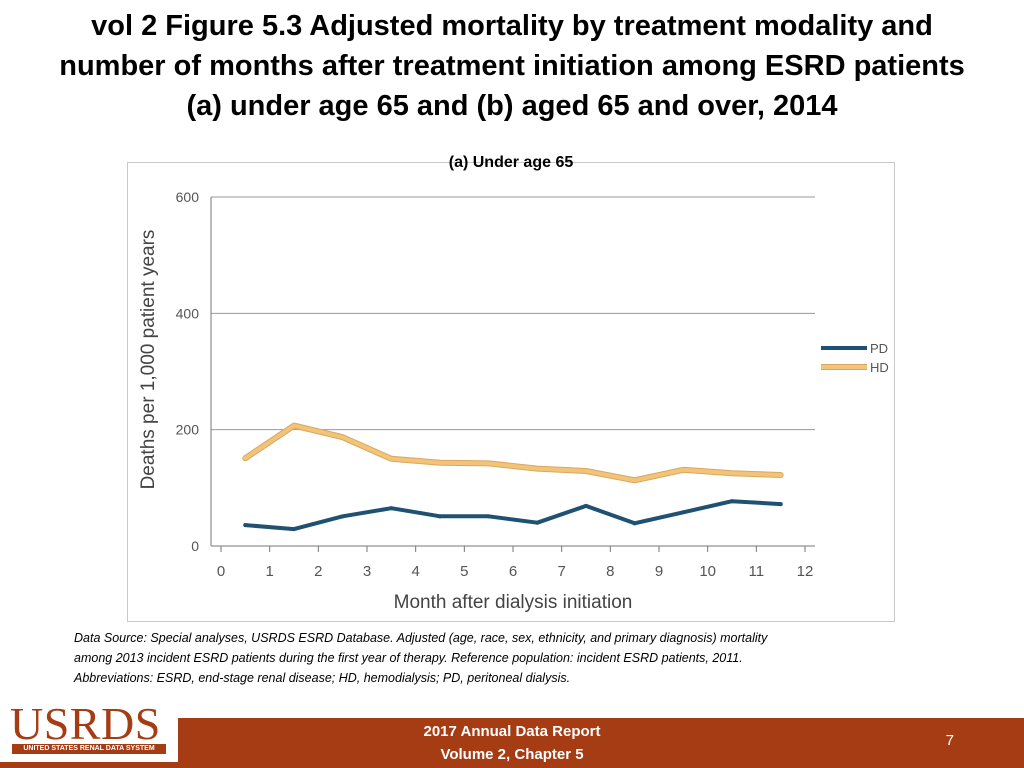 The width and height of the screenshot is (1024, 768). Describe the element at coordinates (89, 749) in the screenshot. I see `usrds-logo-subtitle: UNITED STATES RENAL DATA SYSTEM` at that location.